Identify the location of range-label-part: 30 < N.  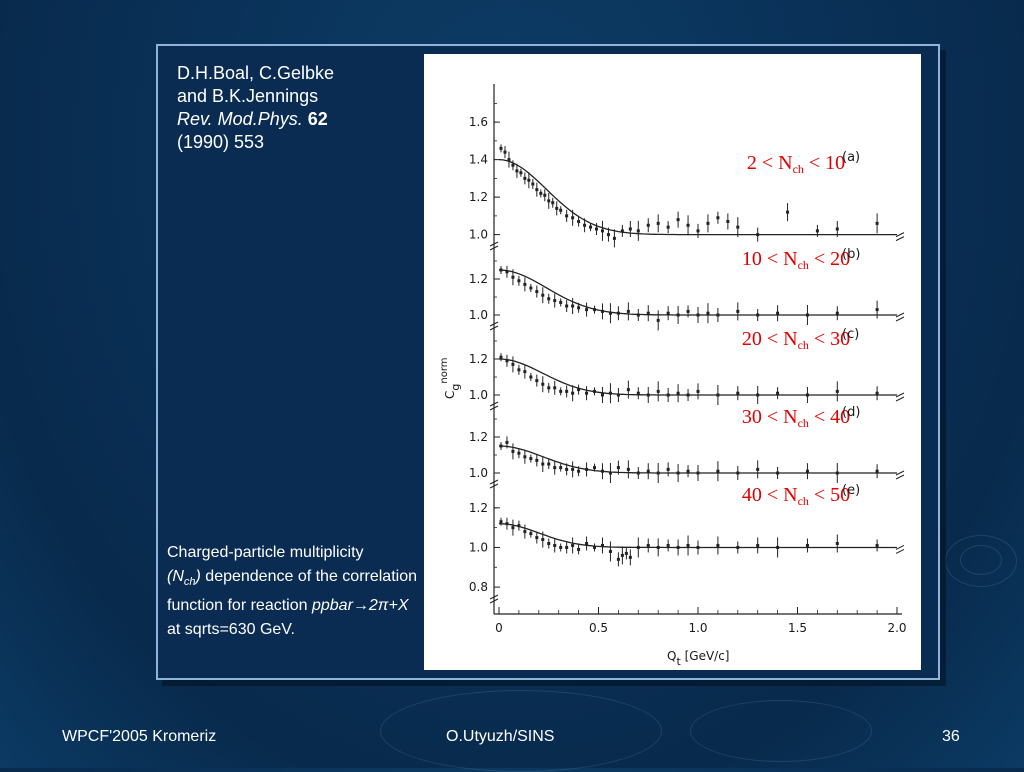
(770, 417).